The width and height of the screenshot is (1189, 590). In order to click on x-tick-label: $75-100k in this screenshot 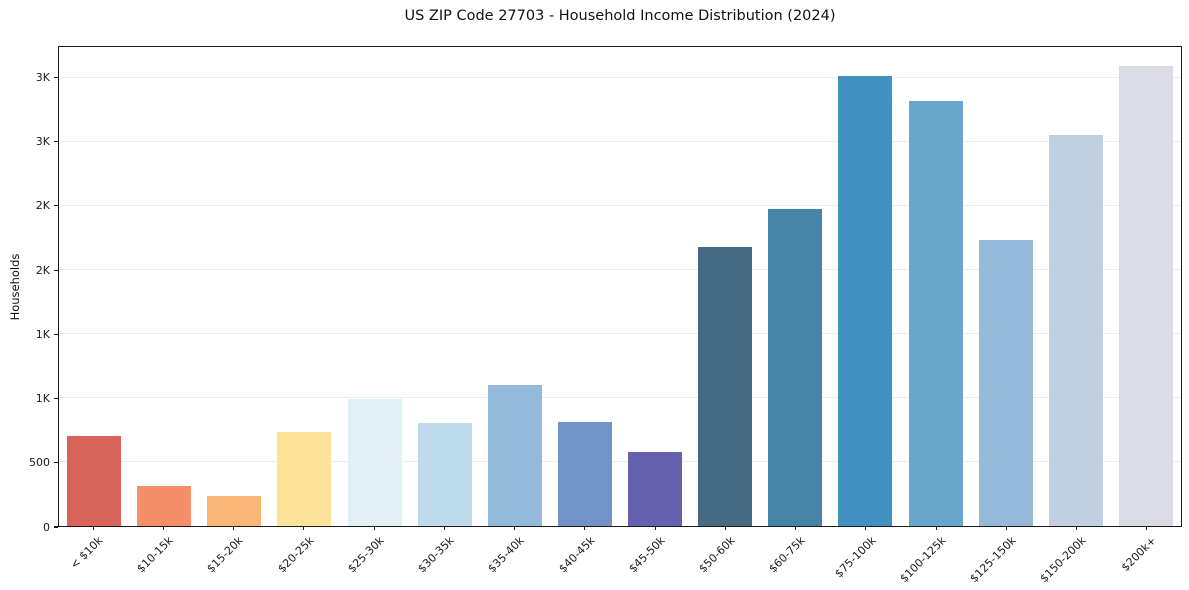, I will do `click(855, 557)`.